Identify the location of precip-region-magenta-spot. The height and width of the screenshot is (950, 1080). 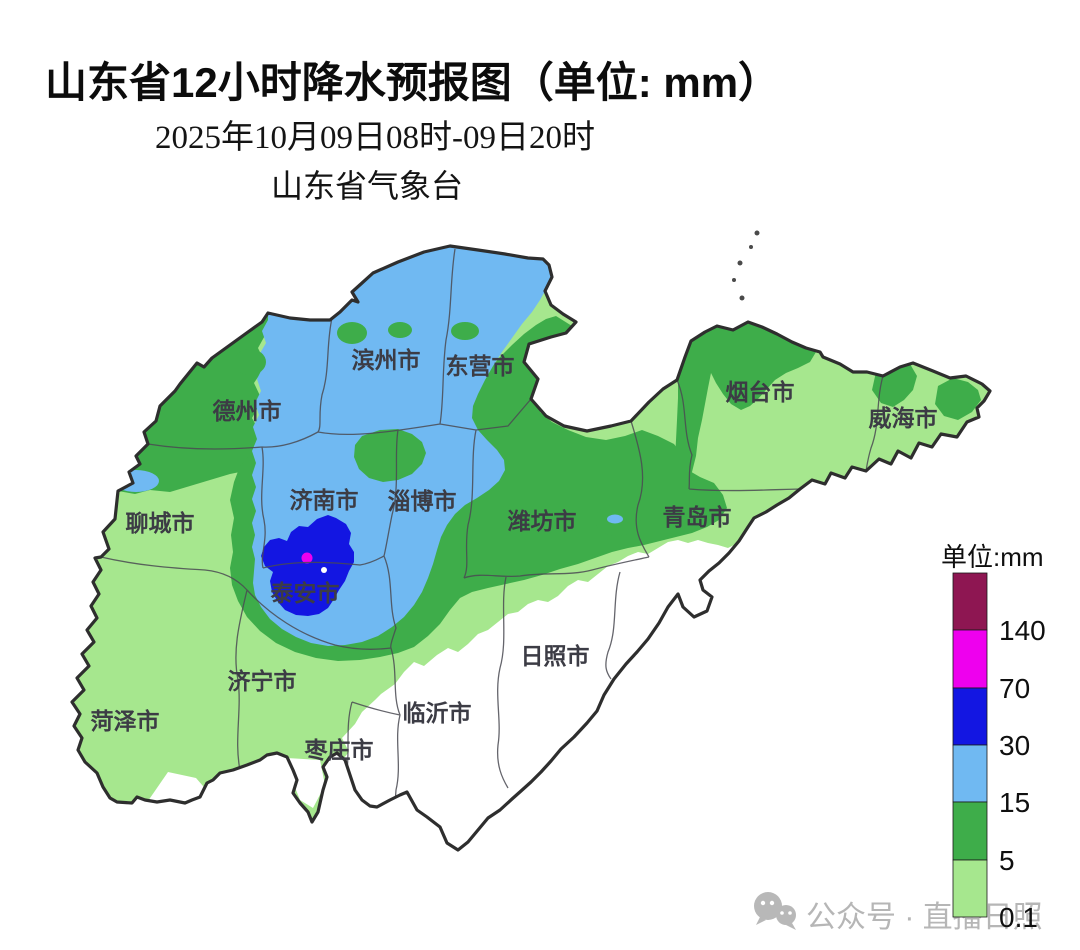
(307, 558).